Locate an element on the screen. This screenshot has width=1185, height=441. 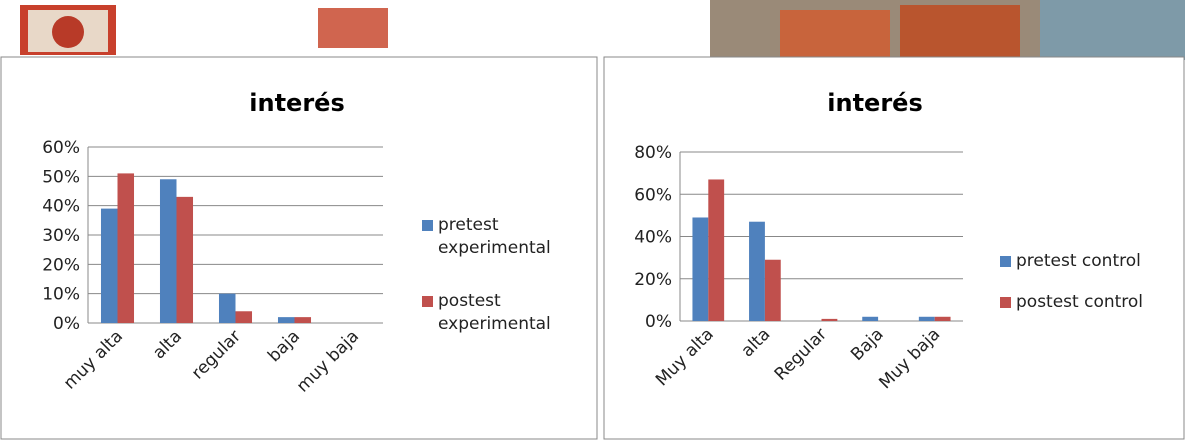
y-tick-label: 80% is located at coordinates (653, 153).